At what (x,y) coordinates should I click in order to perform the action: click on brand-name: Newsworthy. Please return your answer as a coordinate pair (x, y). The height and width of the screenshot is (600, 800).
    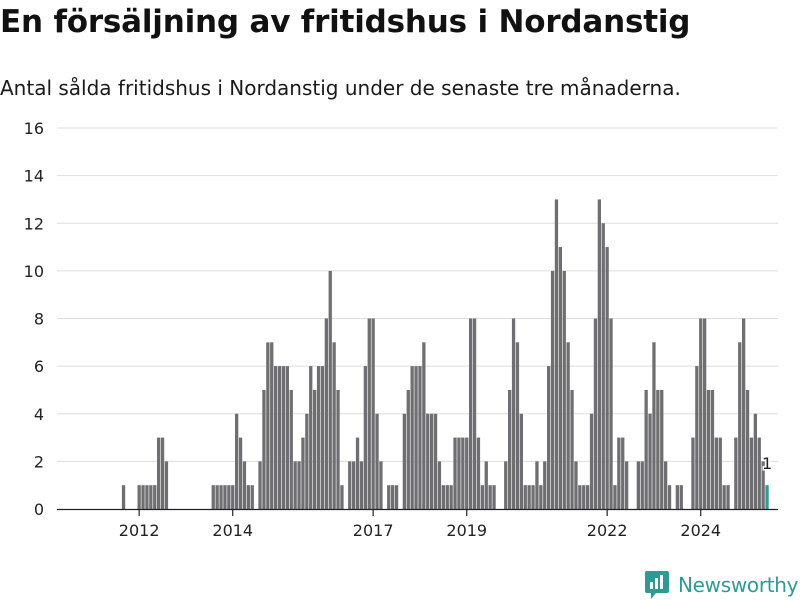
    Looking at the image, I should click on (738, 585).